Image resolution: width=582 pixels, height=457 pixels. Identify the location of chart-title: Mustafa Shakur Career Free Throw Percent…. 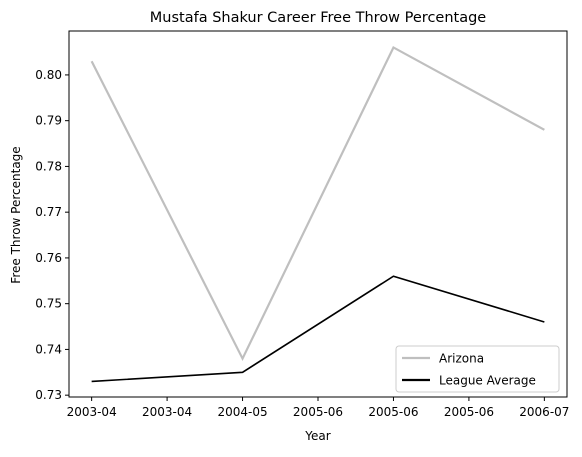
(318, 18).